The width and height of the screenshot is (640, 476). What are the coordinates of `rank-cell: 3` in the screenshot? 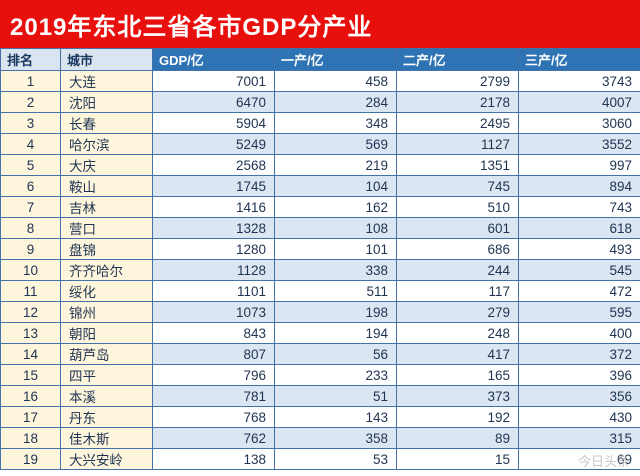 It's located at (30, 123).